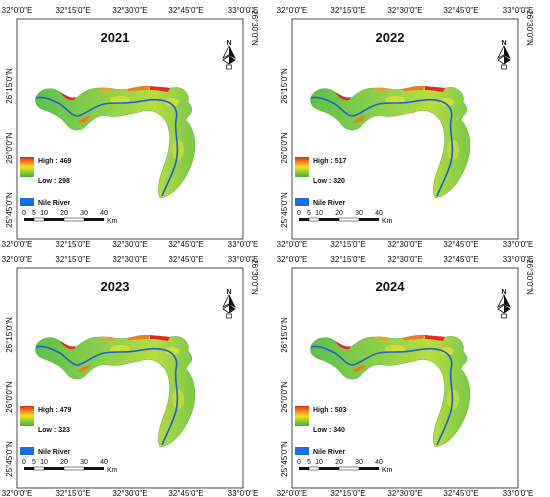 Image resolution: width=550 pixels, height=497 pixels. What do you see at coordinates (329, 181) in the screenshot?
I see `legend-low-label: Low : 320` at bounding box center [329, 181].